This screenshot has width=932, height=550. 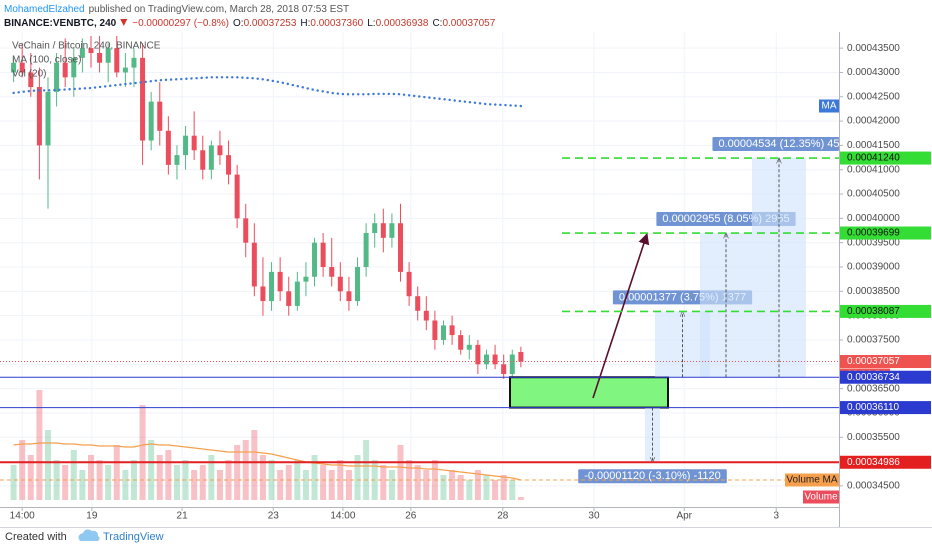 I want to click on measure-label-bg, so click(x=775, y=144).